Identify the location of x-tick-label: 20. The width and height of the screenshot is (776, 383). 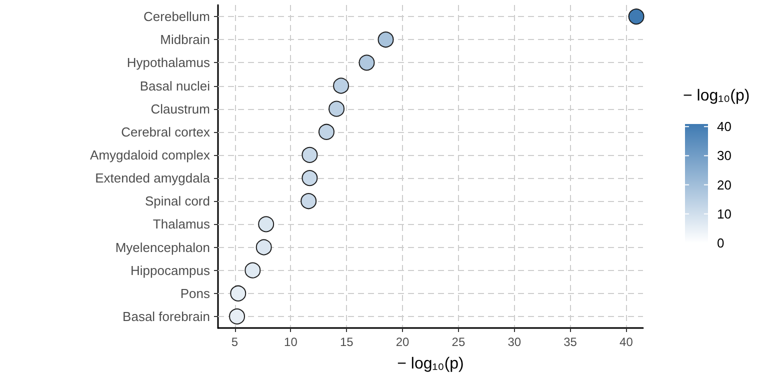
(403, 342).